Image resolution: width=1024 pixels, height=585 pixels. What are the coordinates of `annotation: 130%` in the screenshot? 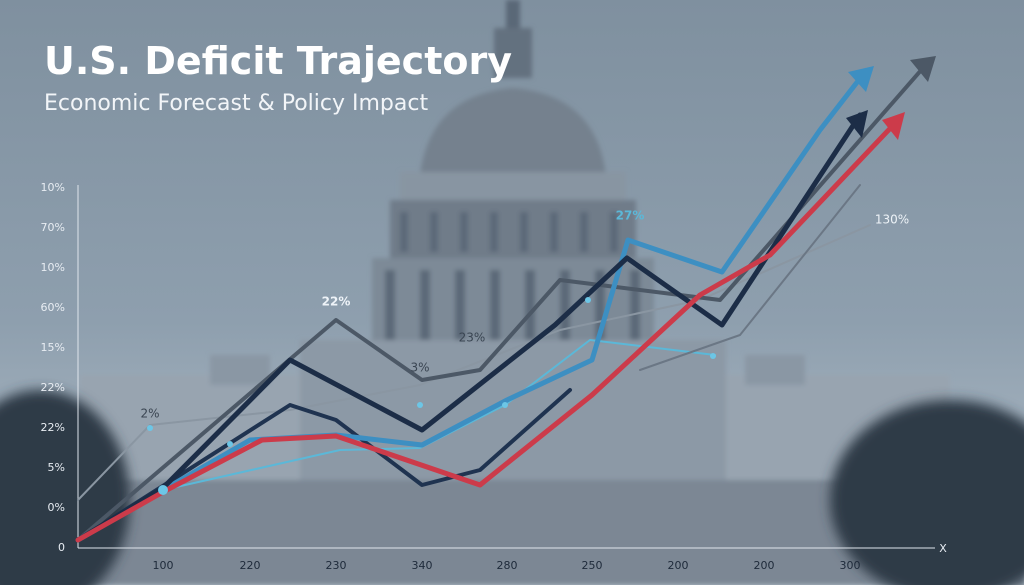 It's located at (892, 220).